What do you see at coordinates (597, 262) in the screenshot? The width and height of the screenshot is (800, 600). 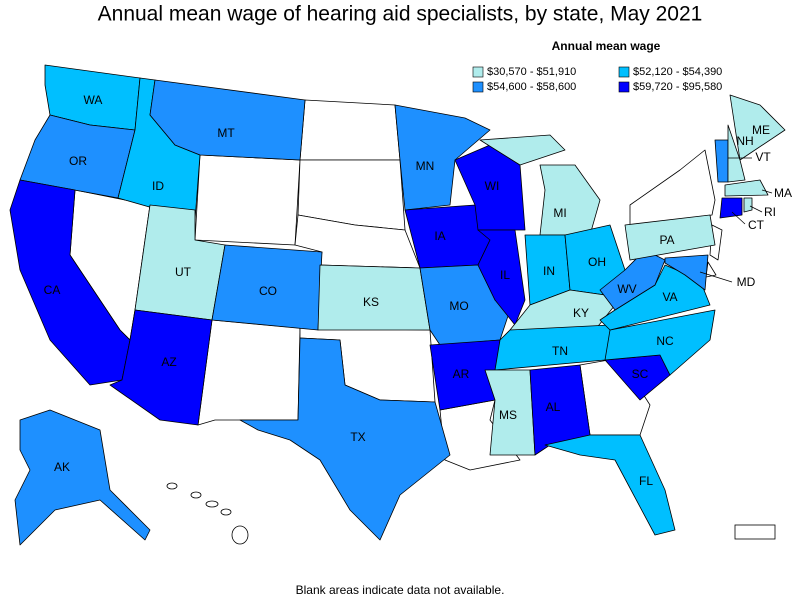 I see `state-label: OH` at bounding box center [597, 262].